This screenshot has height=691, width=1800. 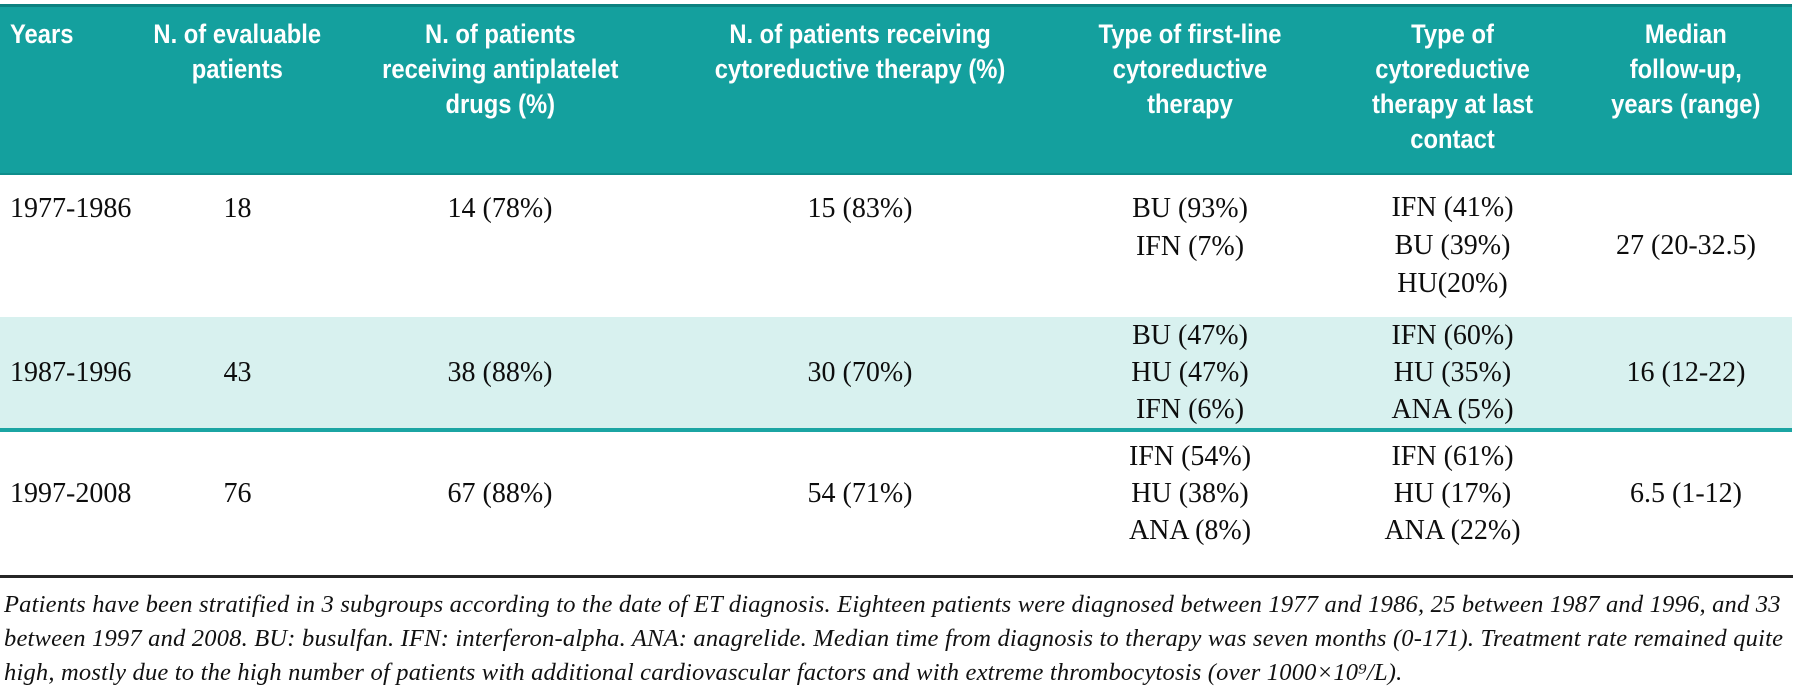 What do you see at coordinates (70, 374) in the screenshot?
I see `cell-years: 1987-1996` at bounding box center [70, 374].